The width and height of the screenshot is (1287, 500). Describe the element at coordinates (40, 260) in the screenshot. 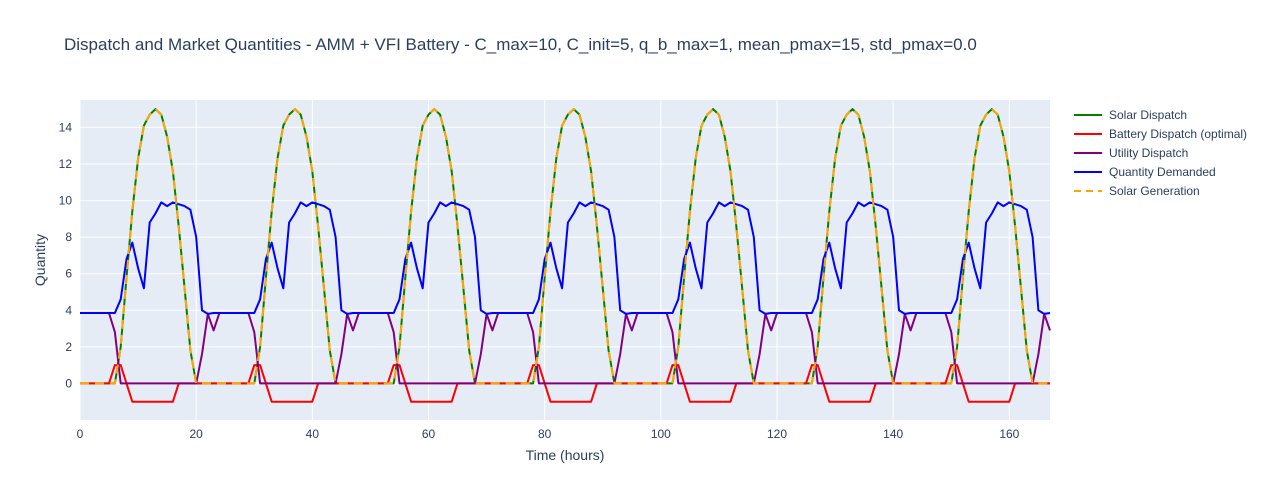

I see `y-axis-title: Quantity` at that location.